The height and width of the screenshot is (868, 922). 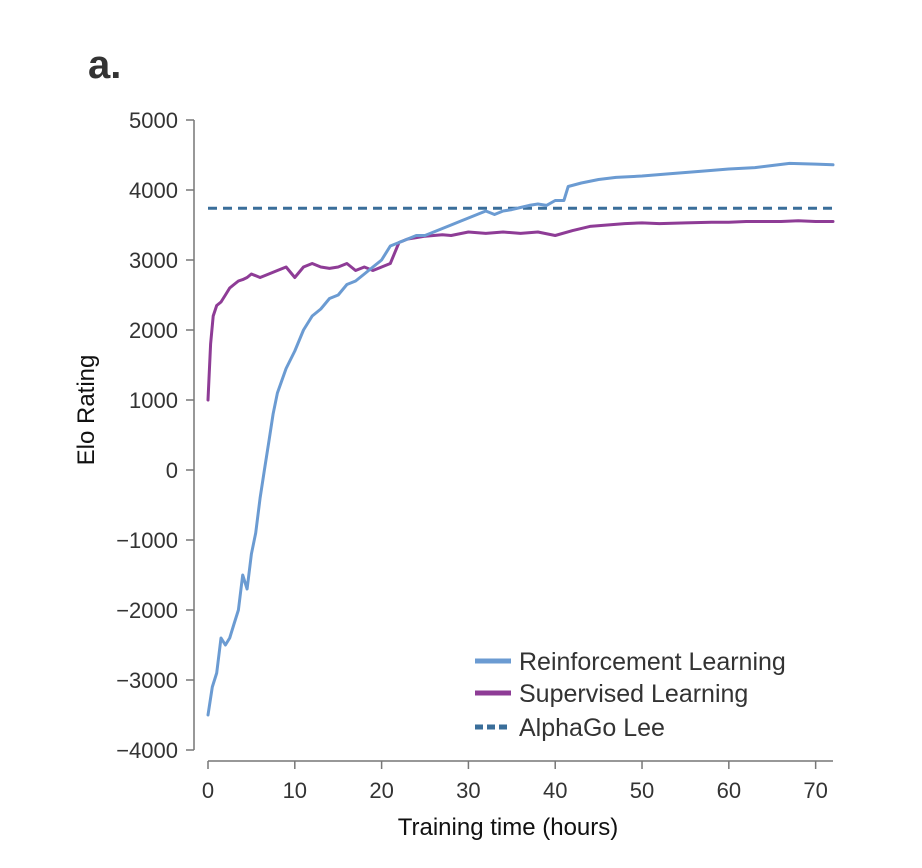 What do you see at coordinates (520, 310) in the screenshot?
I see `series-line-supervised-learning` at bounding box center [520, 310].